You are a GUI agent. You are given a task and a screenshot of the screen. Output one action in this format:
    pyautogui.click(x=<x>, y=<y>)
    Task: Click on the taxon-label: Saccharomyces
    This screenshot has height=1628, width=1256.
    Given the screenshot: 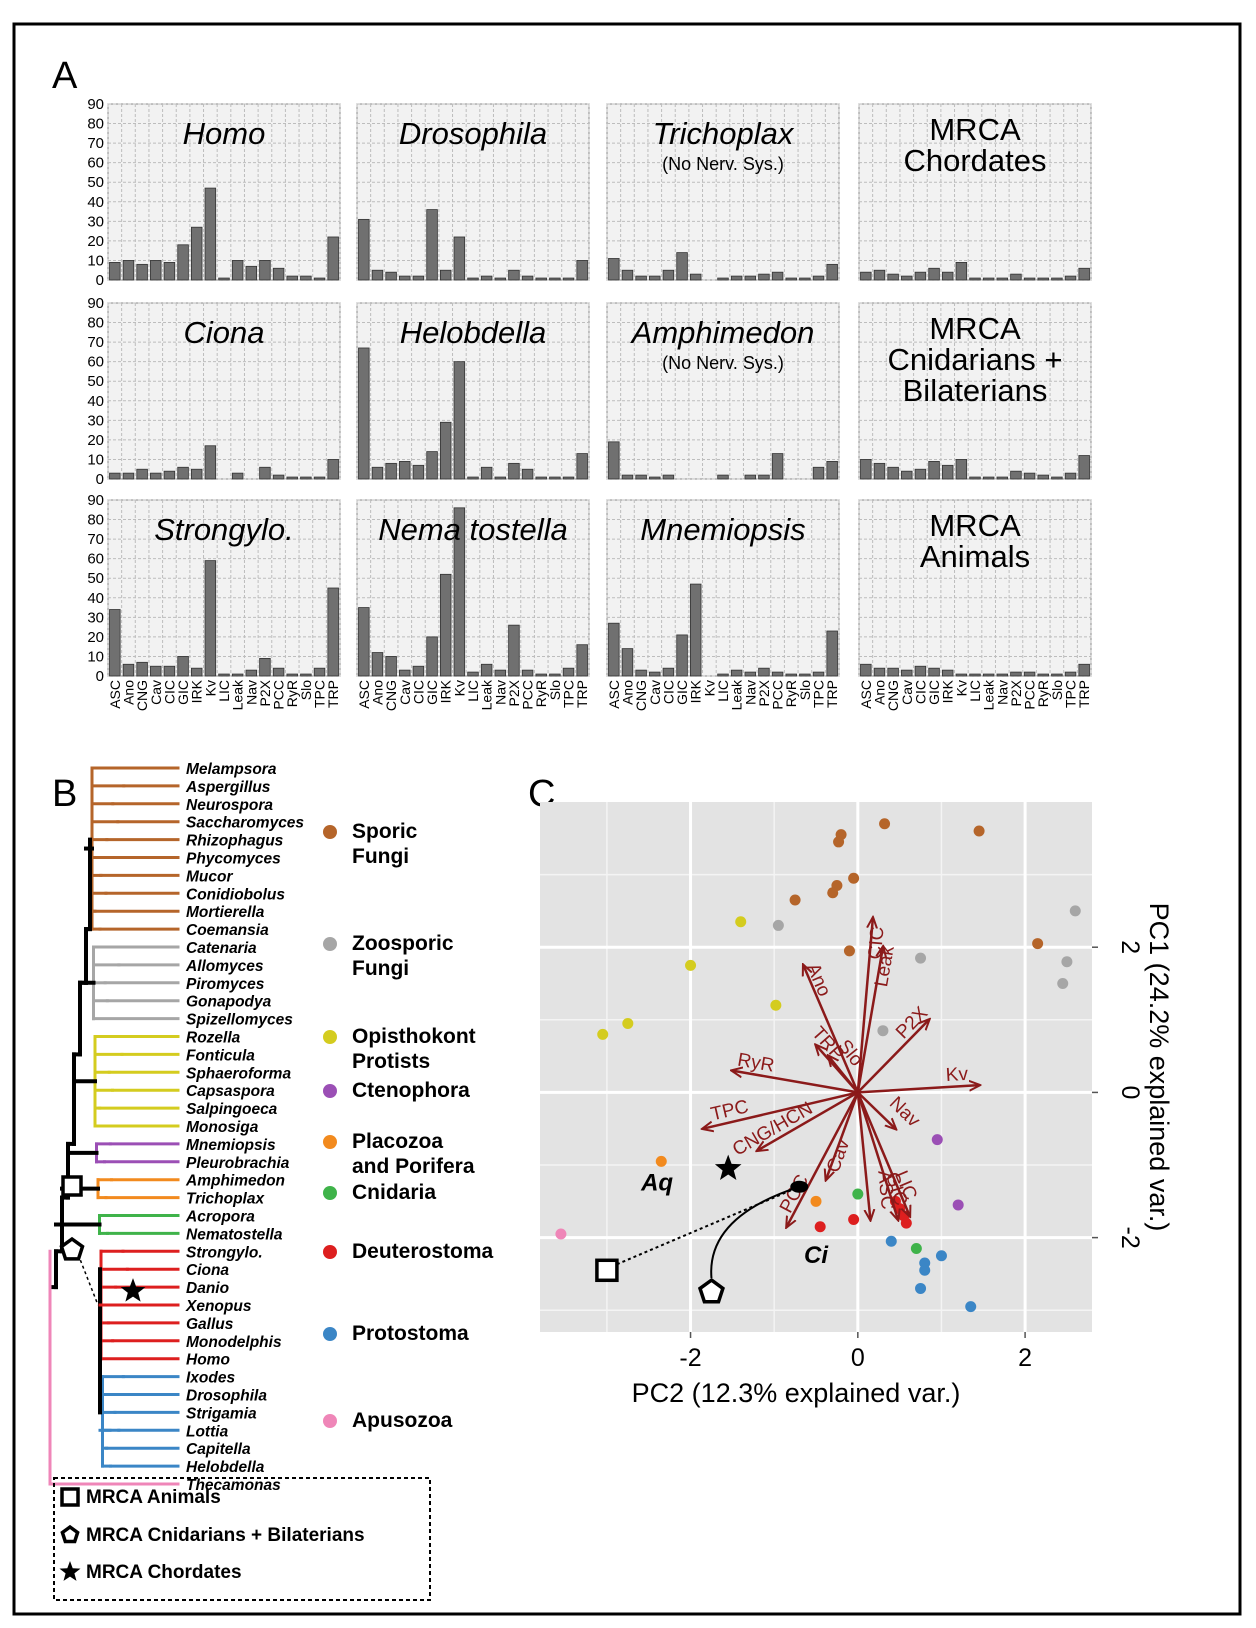 What is the action you would take?
    pyautogui.click(x=245, y=823)
    